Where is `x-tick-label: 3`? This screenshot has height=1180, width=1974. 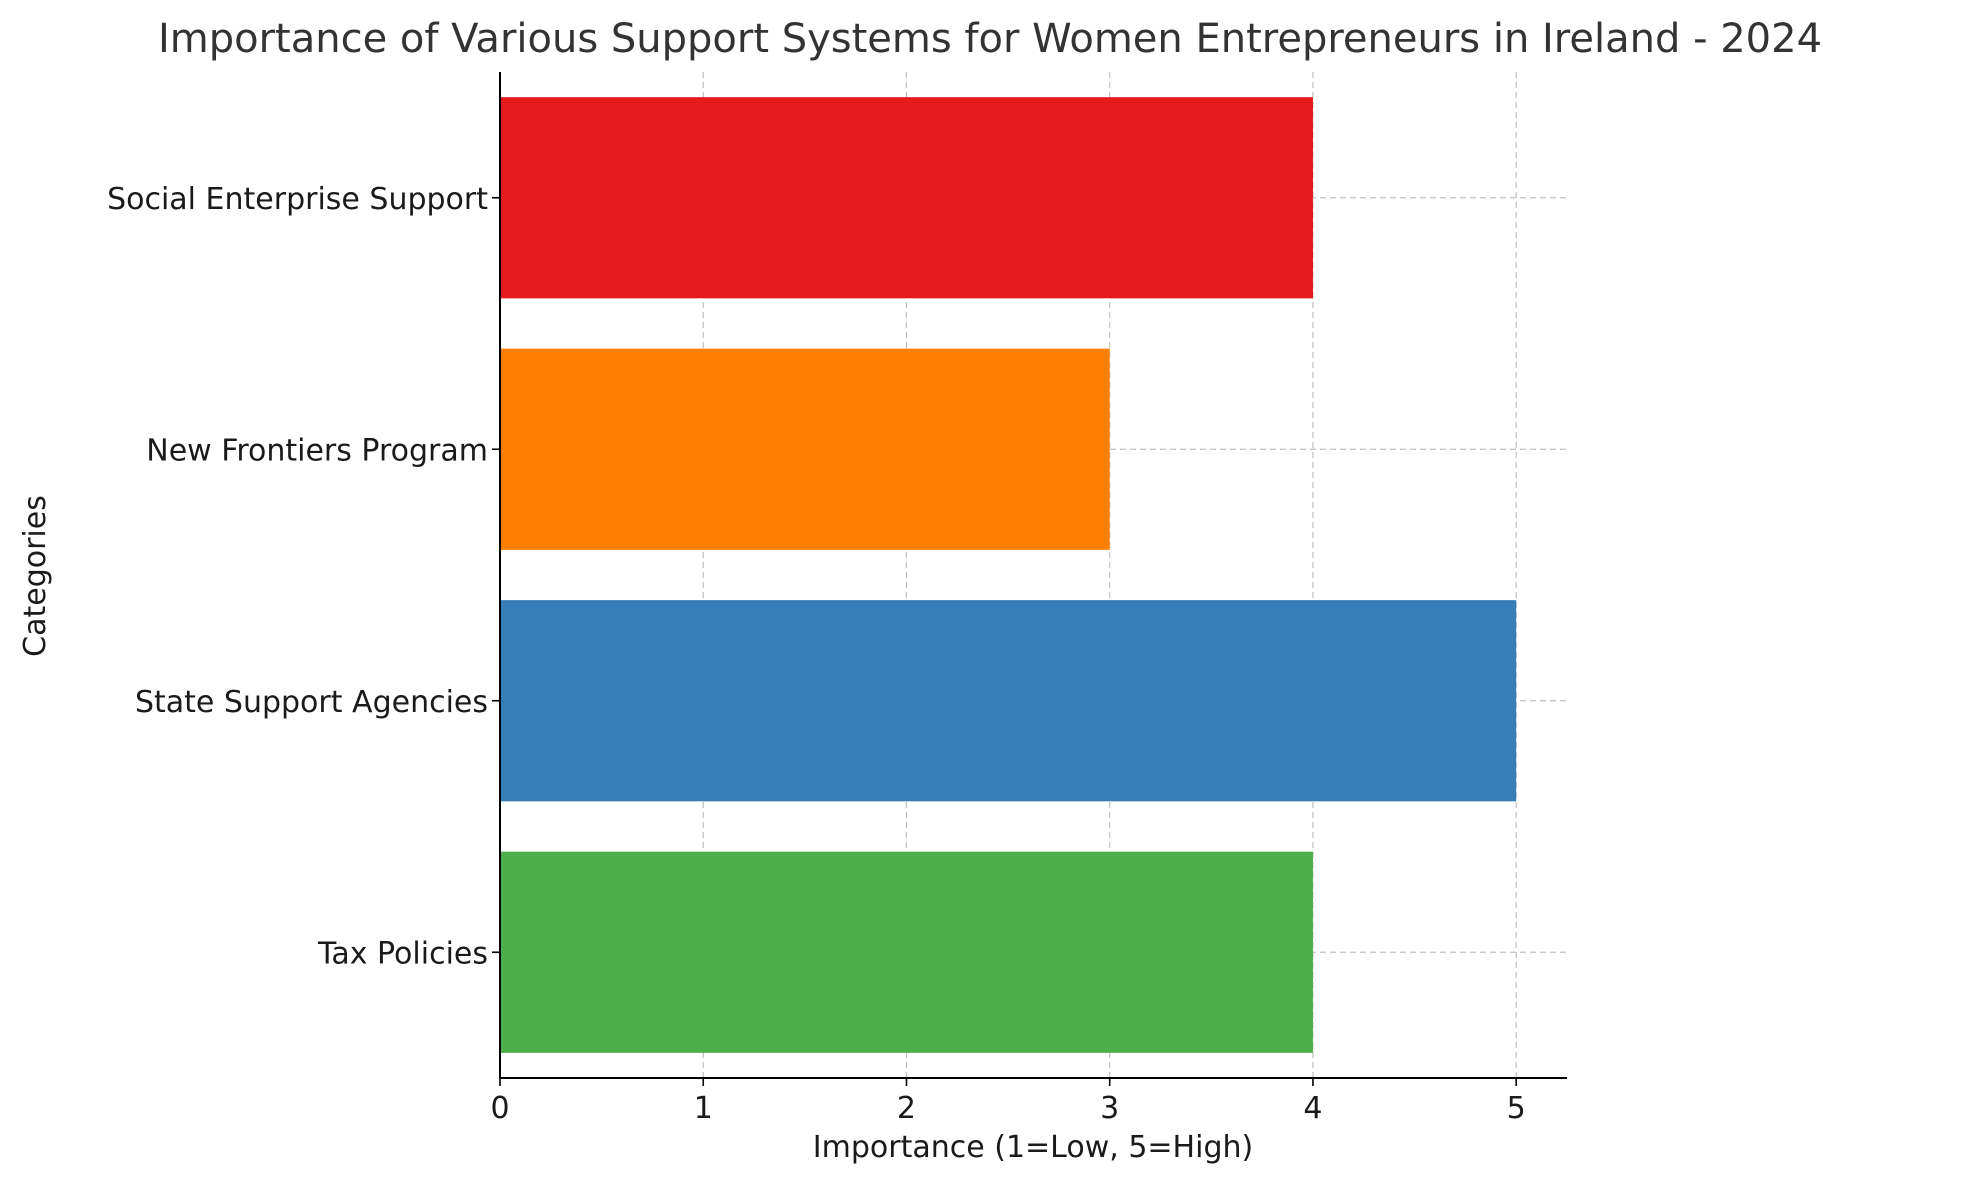
x-tick-label: 3 is located at coordinates (1109, 1108).